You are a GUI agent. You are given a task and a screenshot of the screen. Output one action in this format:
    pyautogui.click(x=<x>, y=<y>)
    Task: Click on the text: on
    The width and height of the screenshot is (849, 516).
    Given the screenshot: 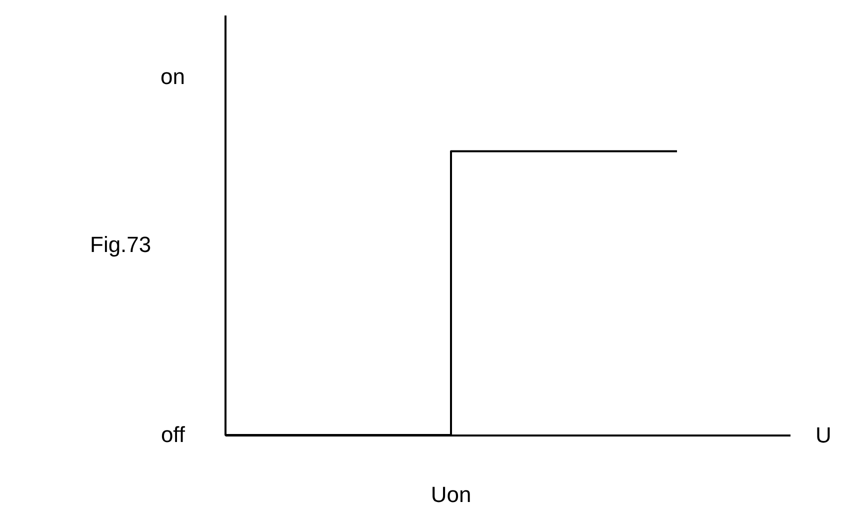 What is the action you would take?
    pyautogui.click(x=172, y=76)
    